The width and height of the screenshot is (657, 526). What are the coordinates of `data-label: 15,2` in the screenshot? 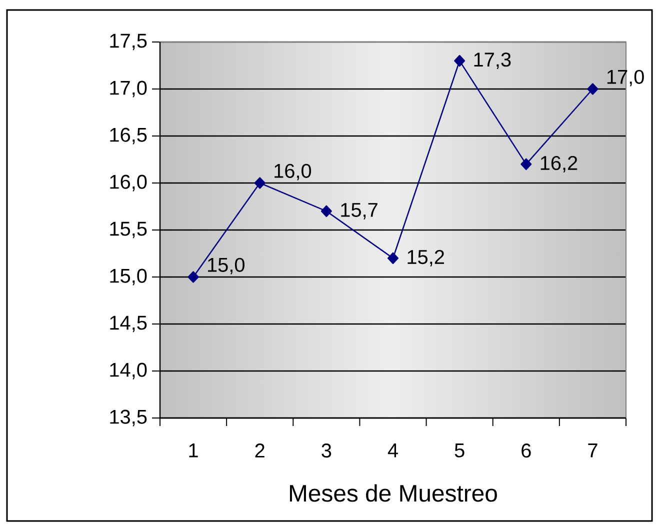 It's located at (426, 258).